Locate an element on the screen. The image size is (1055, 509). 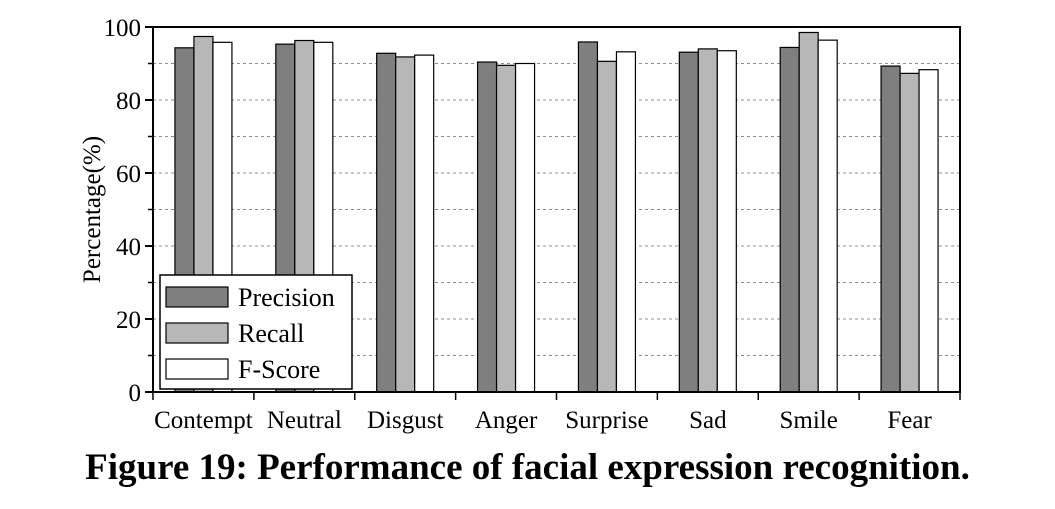
y-tick-label: 60 is located at coordinates (128, 174).